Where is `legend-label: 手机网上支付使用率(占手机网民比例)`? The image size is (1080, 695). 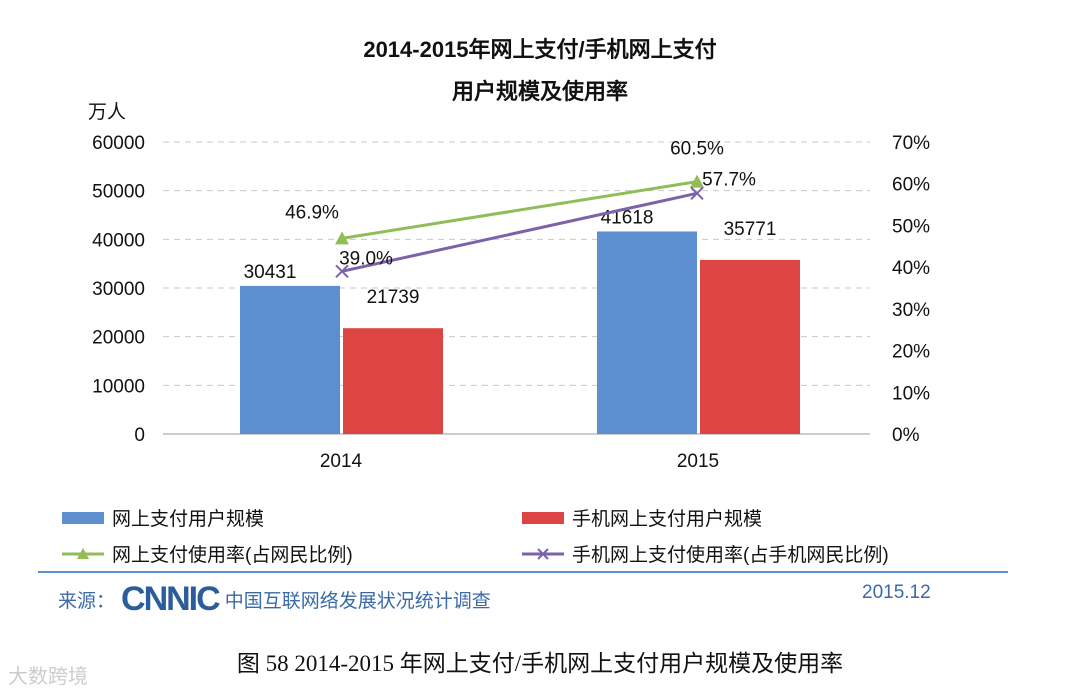
legend-label: 手机网上支付使用率(占手机网民比例) is located at coordinates (730, 555).